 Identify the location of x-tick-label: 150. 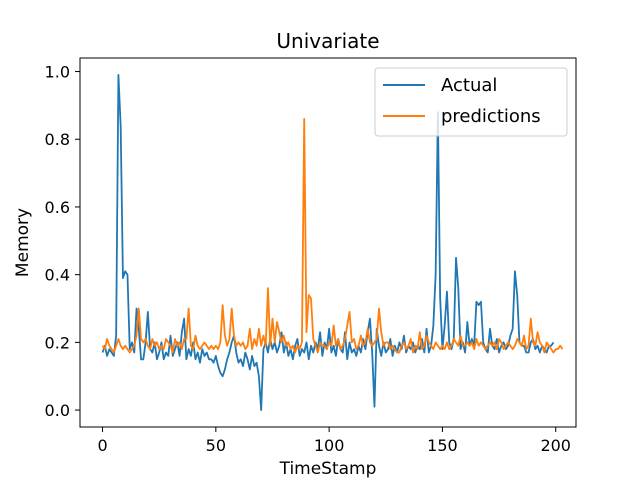
(442, 445).